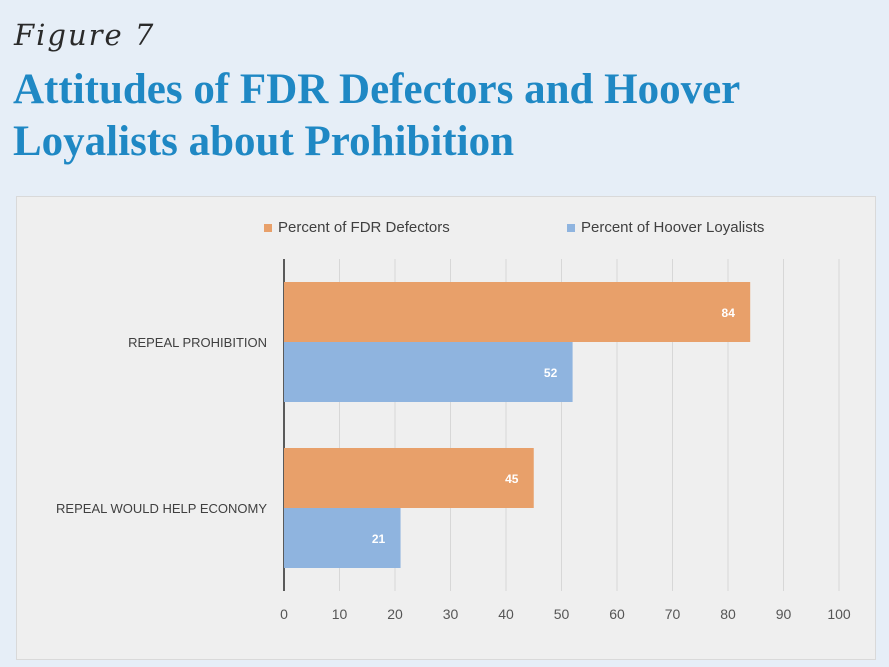 This screenshot has width=889, height=667. What do you see at coordinates (451, 614) in the screenshot?
I see `x-tick-label-30: 30` at bounding box center [451, 614].